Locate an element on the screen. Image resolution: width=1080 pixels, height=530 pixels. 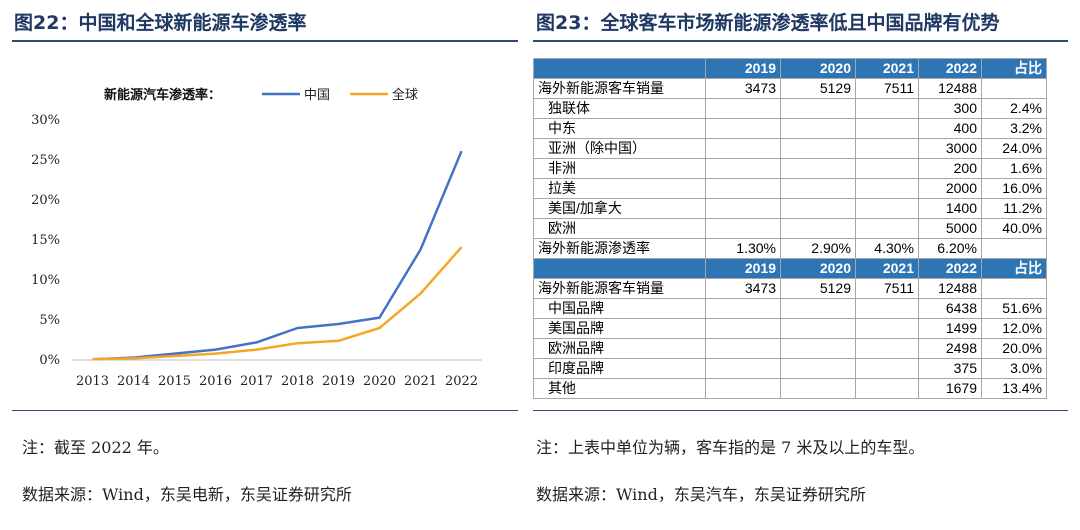
legend-label-1: 全球 is located at coordinates (405, 95).